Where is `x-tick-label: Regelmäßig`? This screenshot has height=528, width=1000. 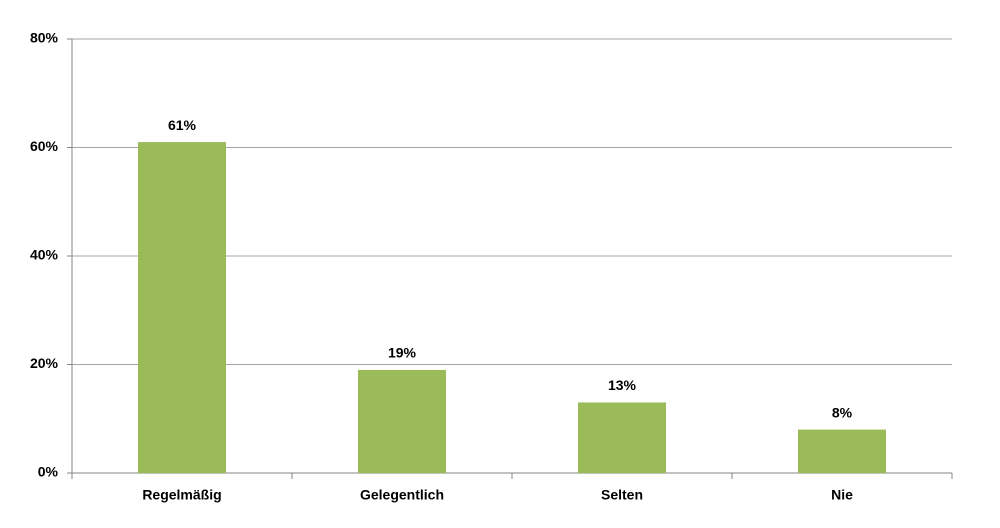 x-tick-label: Regelmäßig is located at coordinates (181, 495).